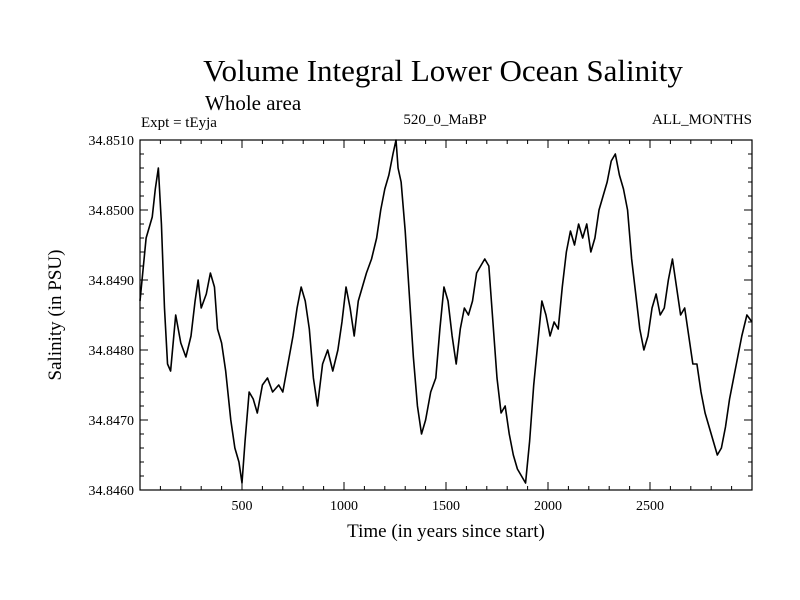  What do you see at coordinates (112, 211) in the screenshot?
I see `y-tick-label: 34.8500` at bounding box center [112, 211].